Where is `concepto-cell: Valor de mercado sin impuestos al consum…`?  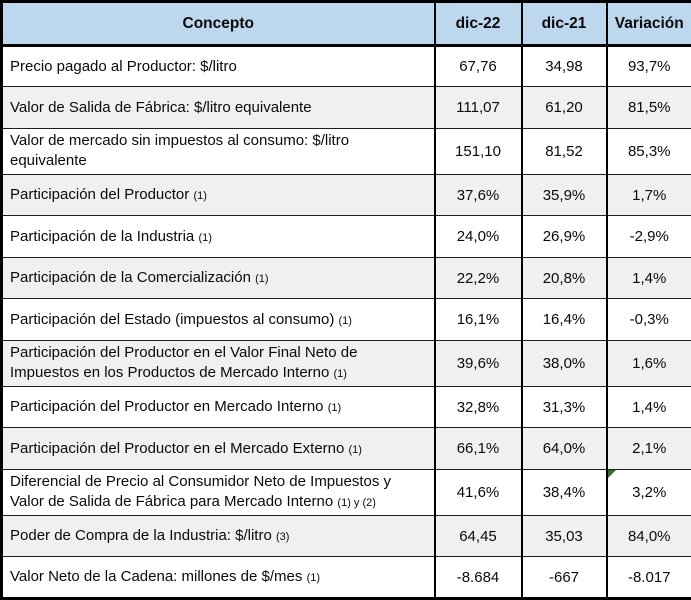
concepto-cell: Valor de mercado sin impuestos al consum… is located at coordinates (218, 151).